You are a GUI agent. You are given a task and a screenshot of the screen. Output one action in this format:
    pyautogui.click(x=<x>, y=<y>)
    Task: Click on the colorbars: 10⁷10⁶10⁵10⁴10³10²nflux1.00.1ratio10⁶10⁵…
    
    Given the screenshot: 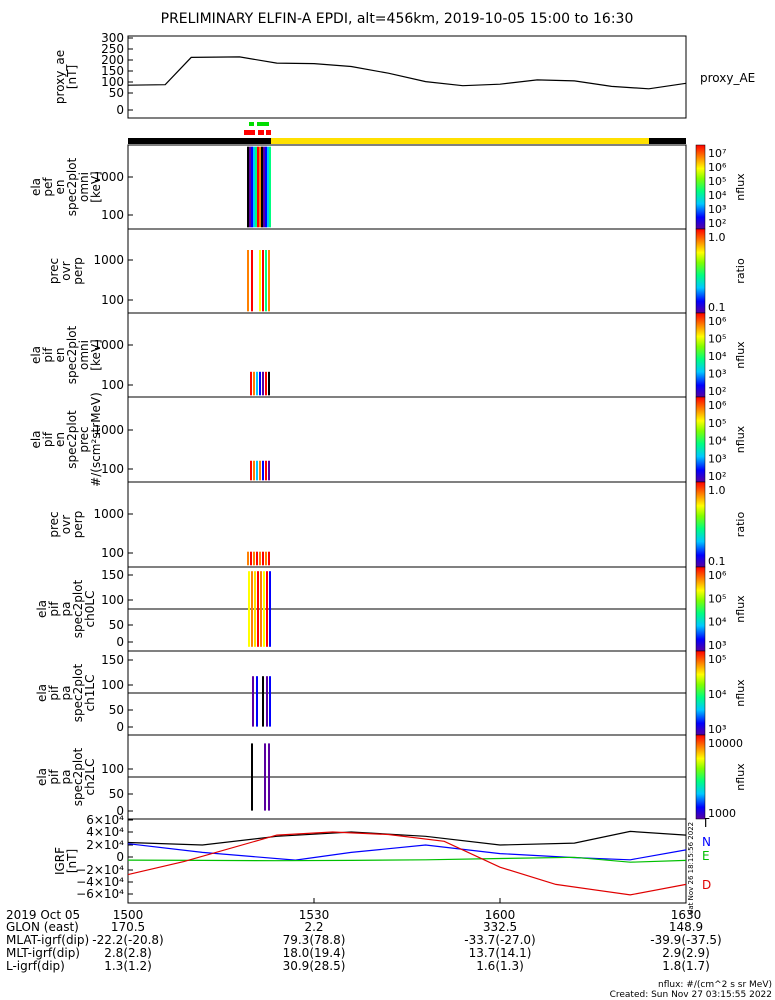 What is the action you would take?
    pyautogui.click(x=721, y=482)
    